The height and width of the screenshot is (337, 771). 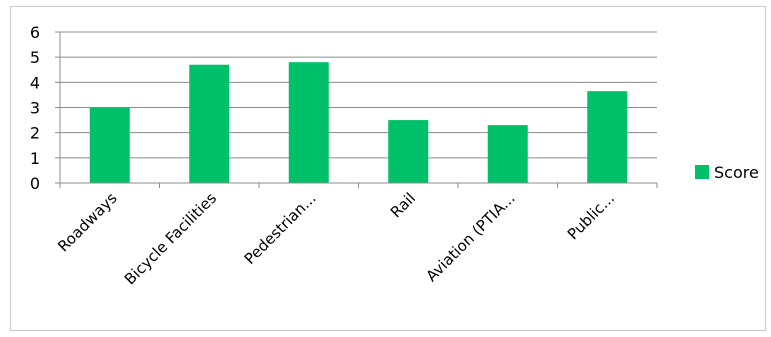 What do you see at coordinates (170, 238) in the screenshot?
I see `x-tick-label: Bicycle Facilities` at bounding box center [170, 238].